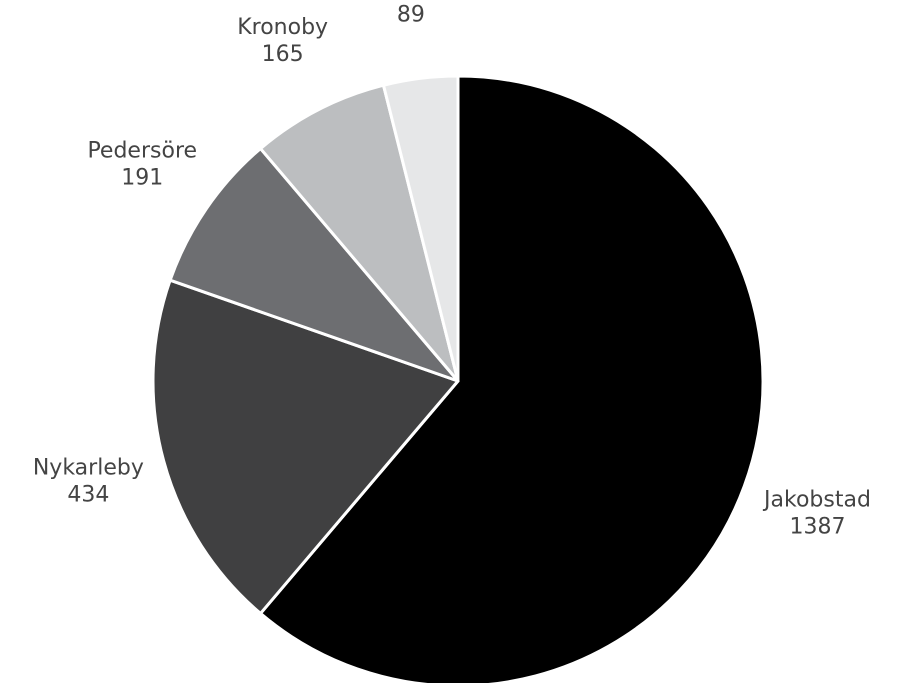  I want to click on slice-label-nykarleby: Nykarleby 434, so click(88, 482).